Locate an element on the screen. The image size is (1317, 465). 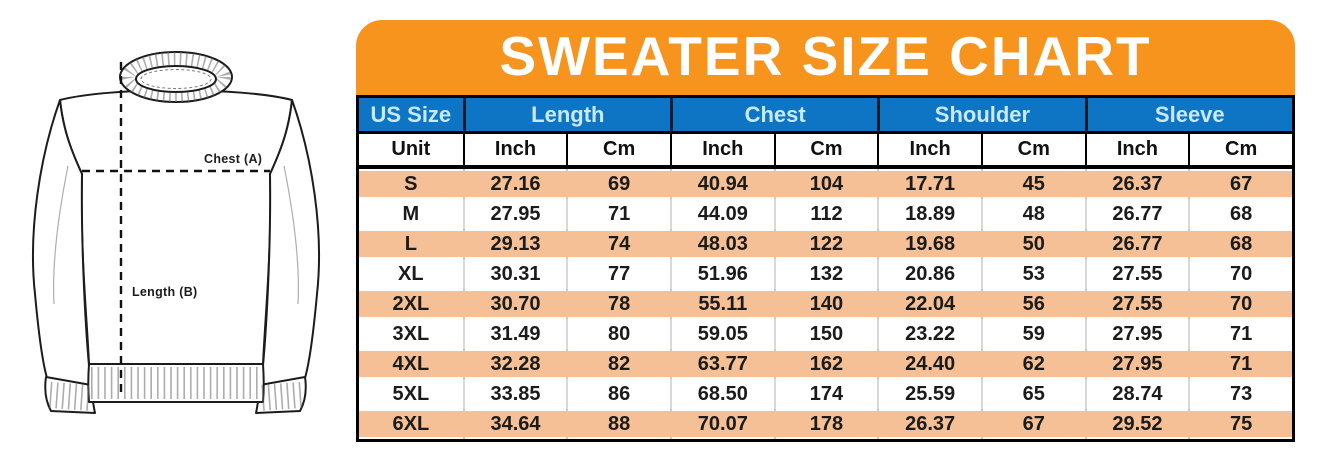
value-cell: 51.96 is located at coordinates (721, 274).